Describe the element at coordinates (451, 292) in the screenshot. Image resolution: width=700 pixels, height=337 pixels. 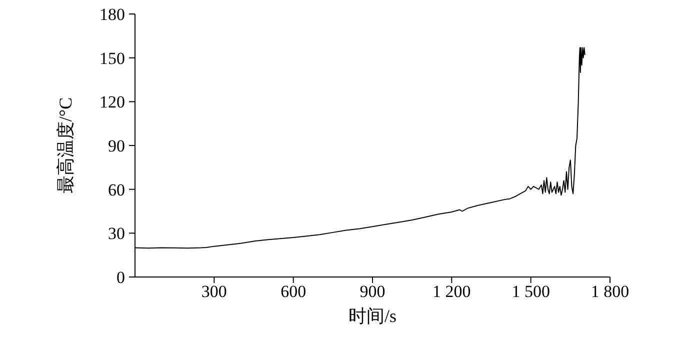
I see `x-tick-label: 1 200` at that location.